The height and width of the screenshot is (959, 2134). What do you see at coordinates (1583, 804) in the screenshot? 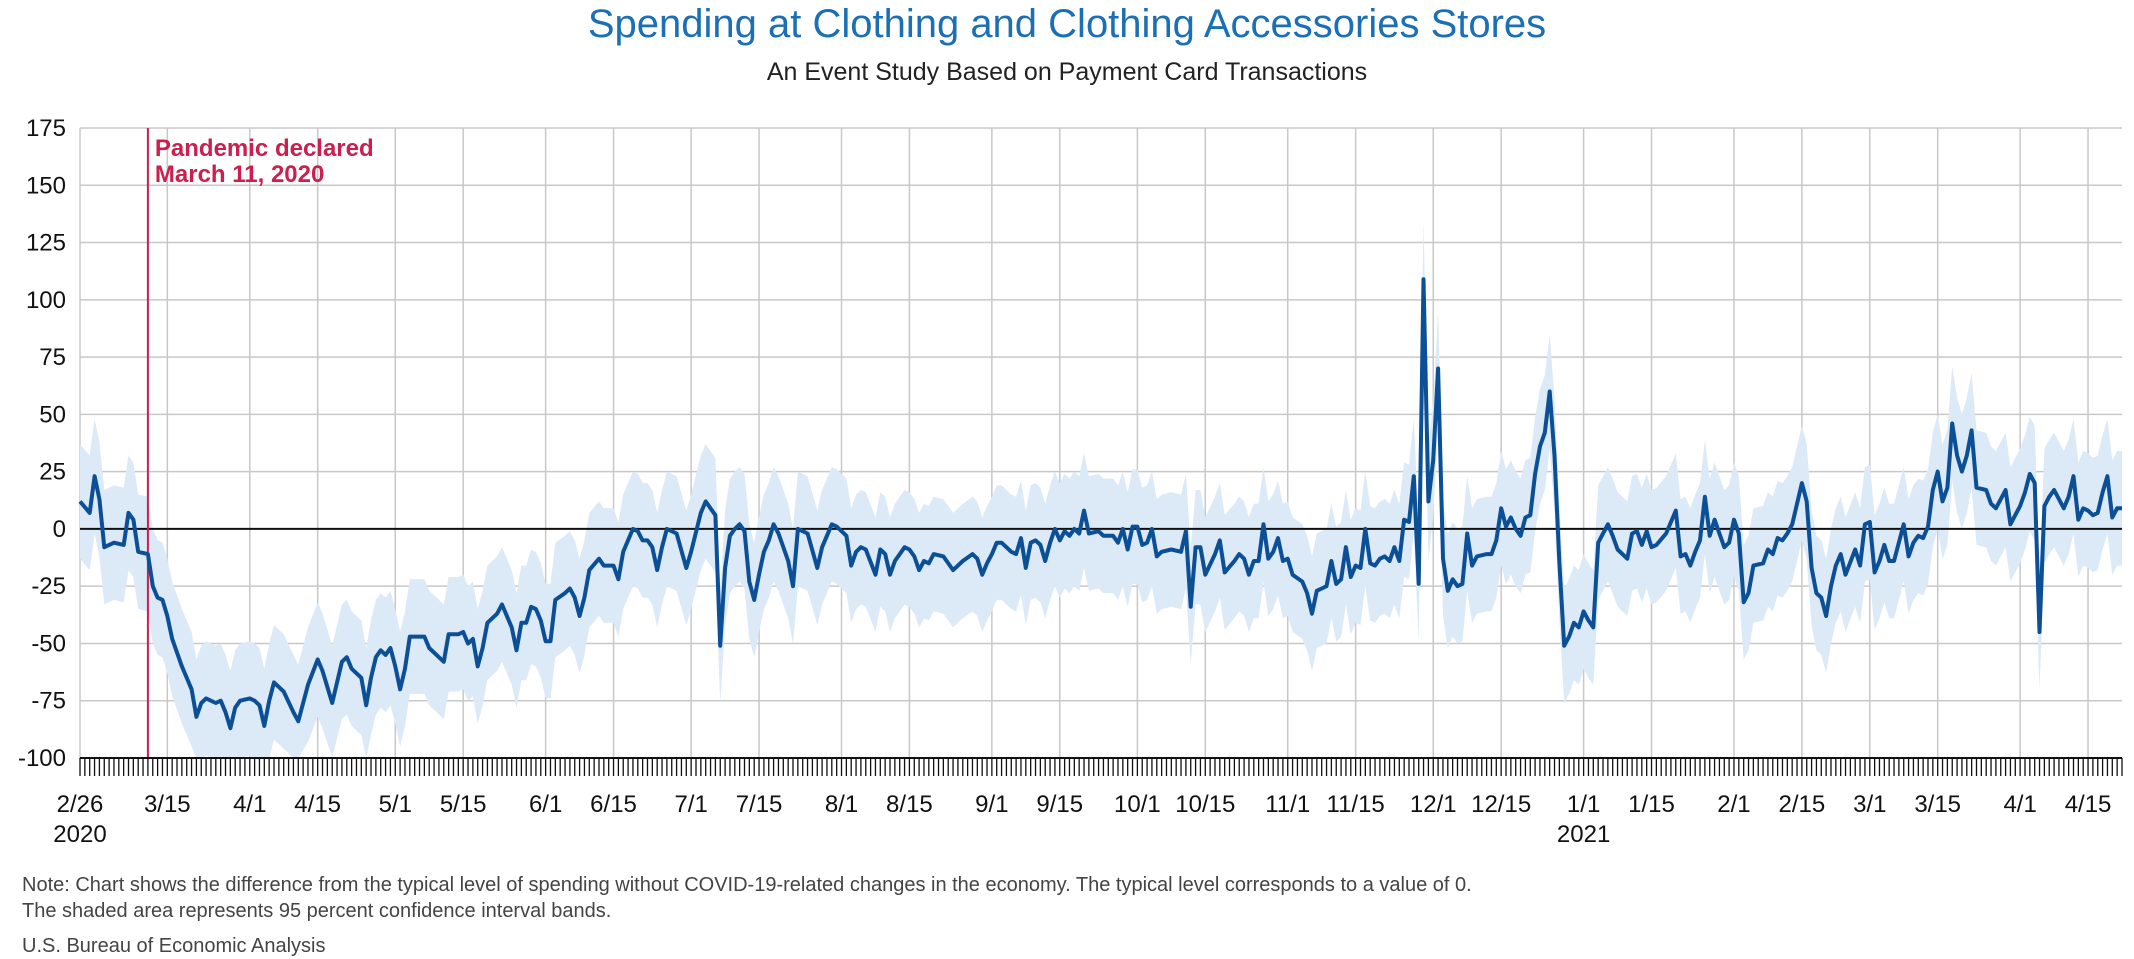
I see `x-tick-label: 1/1` at bounding box center [1583, 804].